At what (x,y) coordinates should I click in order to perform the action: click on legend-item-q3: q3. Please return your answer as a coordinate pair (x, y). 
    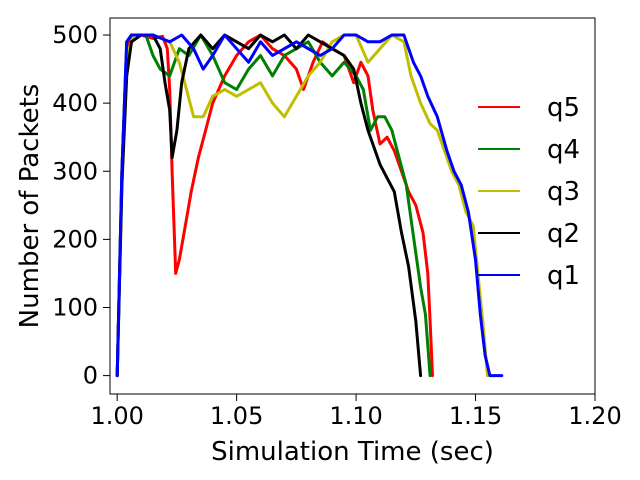
    Looking at the image, I should click on (529, 192).